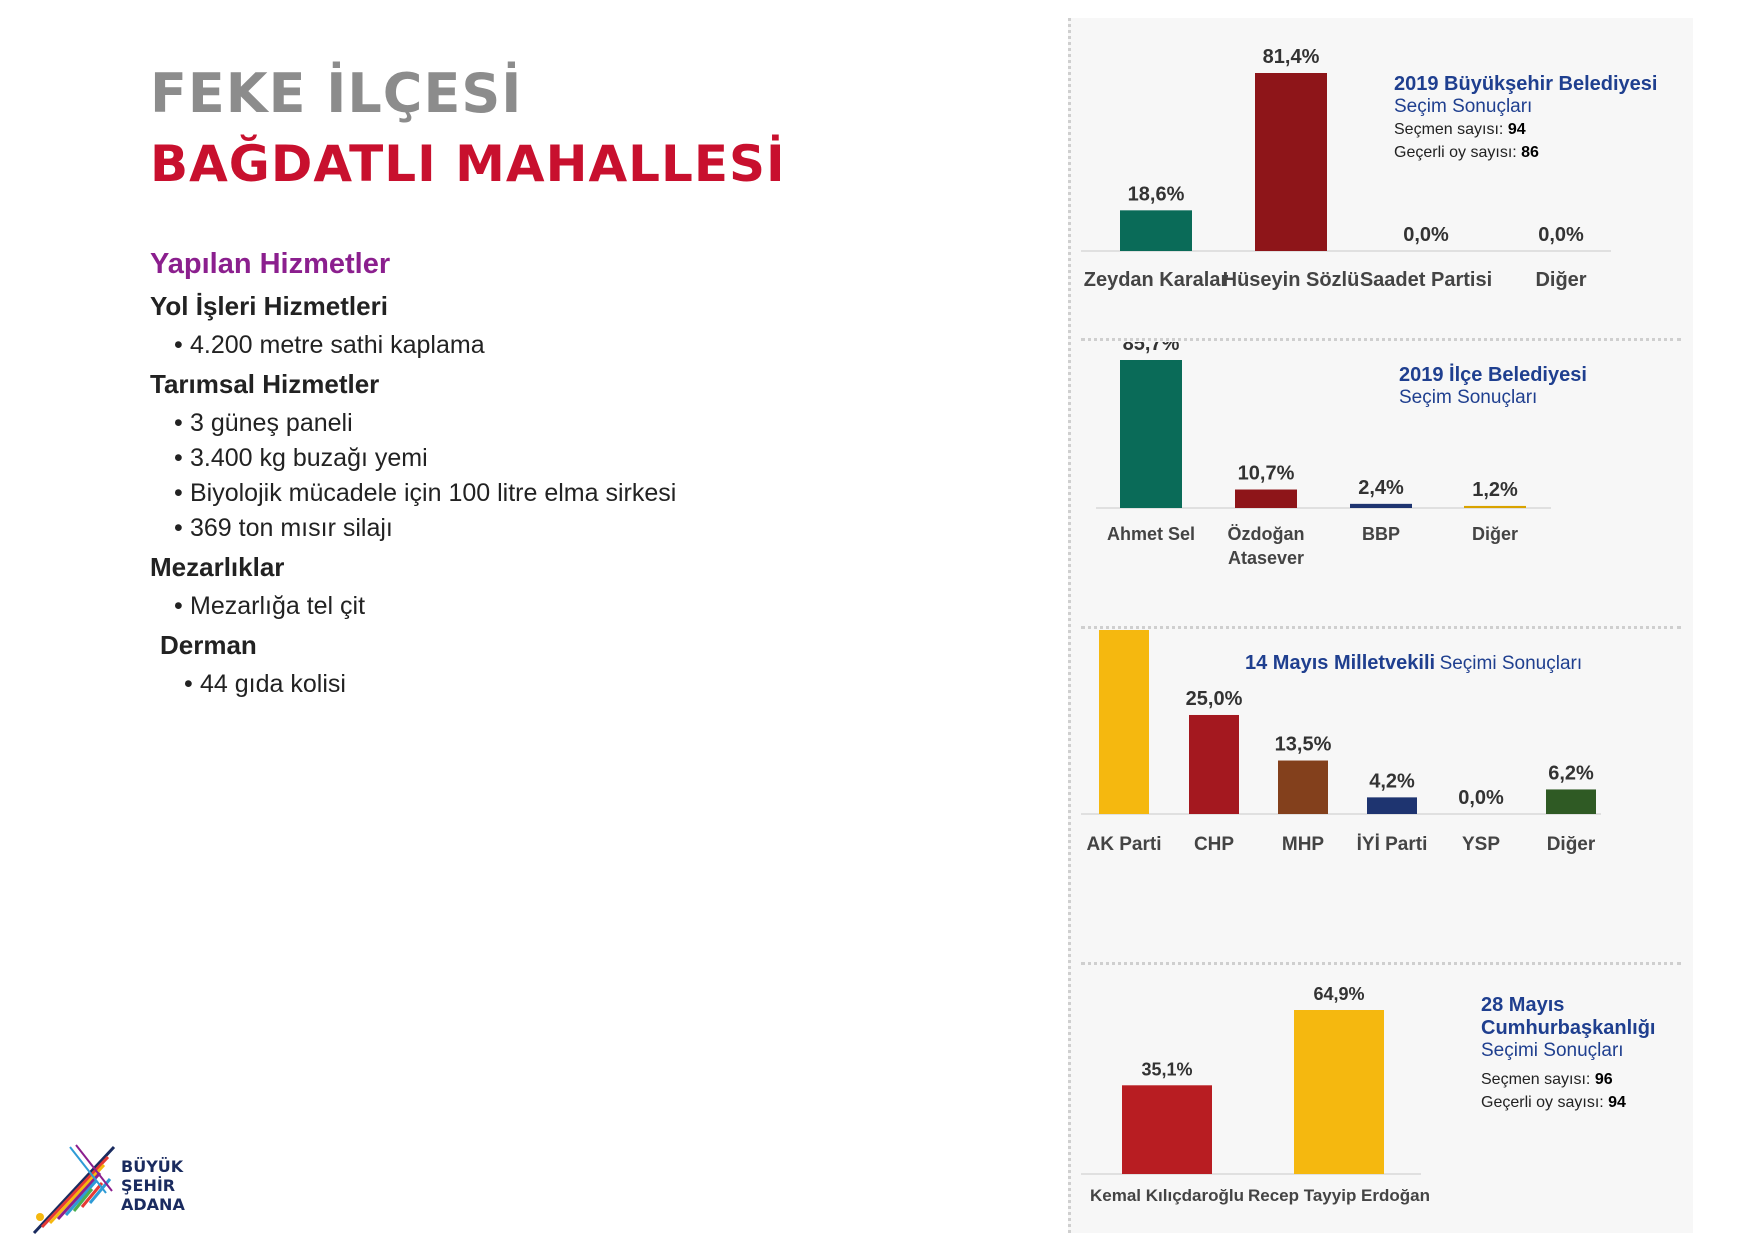 The image size is (1754, 1241). Describe the element at coordinates (337, 345) in the screenshot. I see `list-item-text: 4.200 metre sathi kaplama` at that location.